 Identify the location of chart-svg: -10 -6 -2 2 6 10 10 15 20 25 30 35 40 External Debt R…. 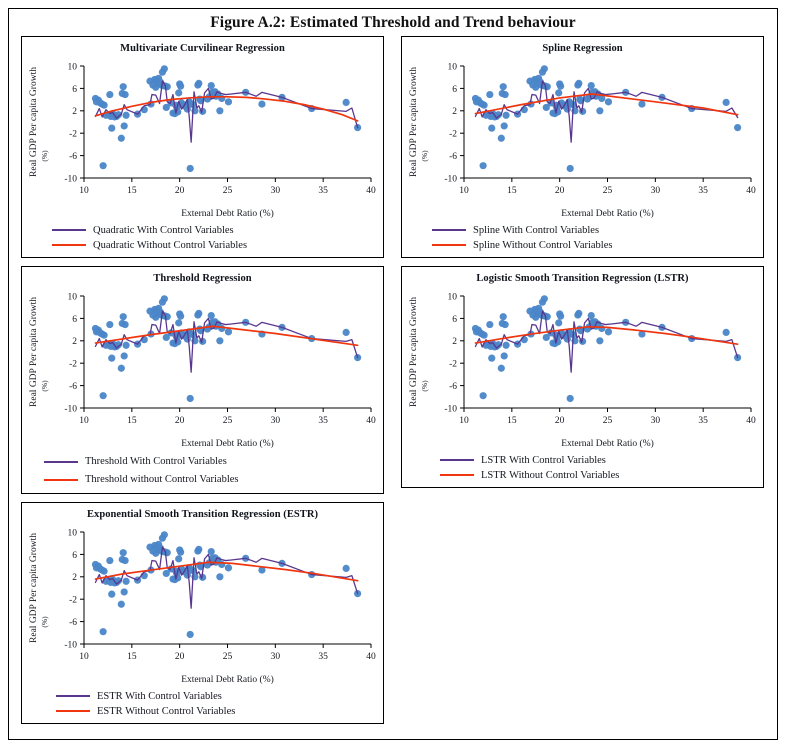
(202, 370).